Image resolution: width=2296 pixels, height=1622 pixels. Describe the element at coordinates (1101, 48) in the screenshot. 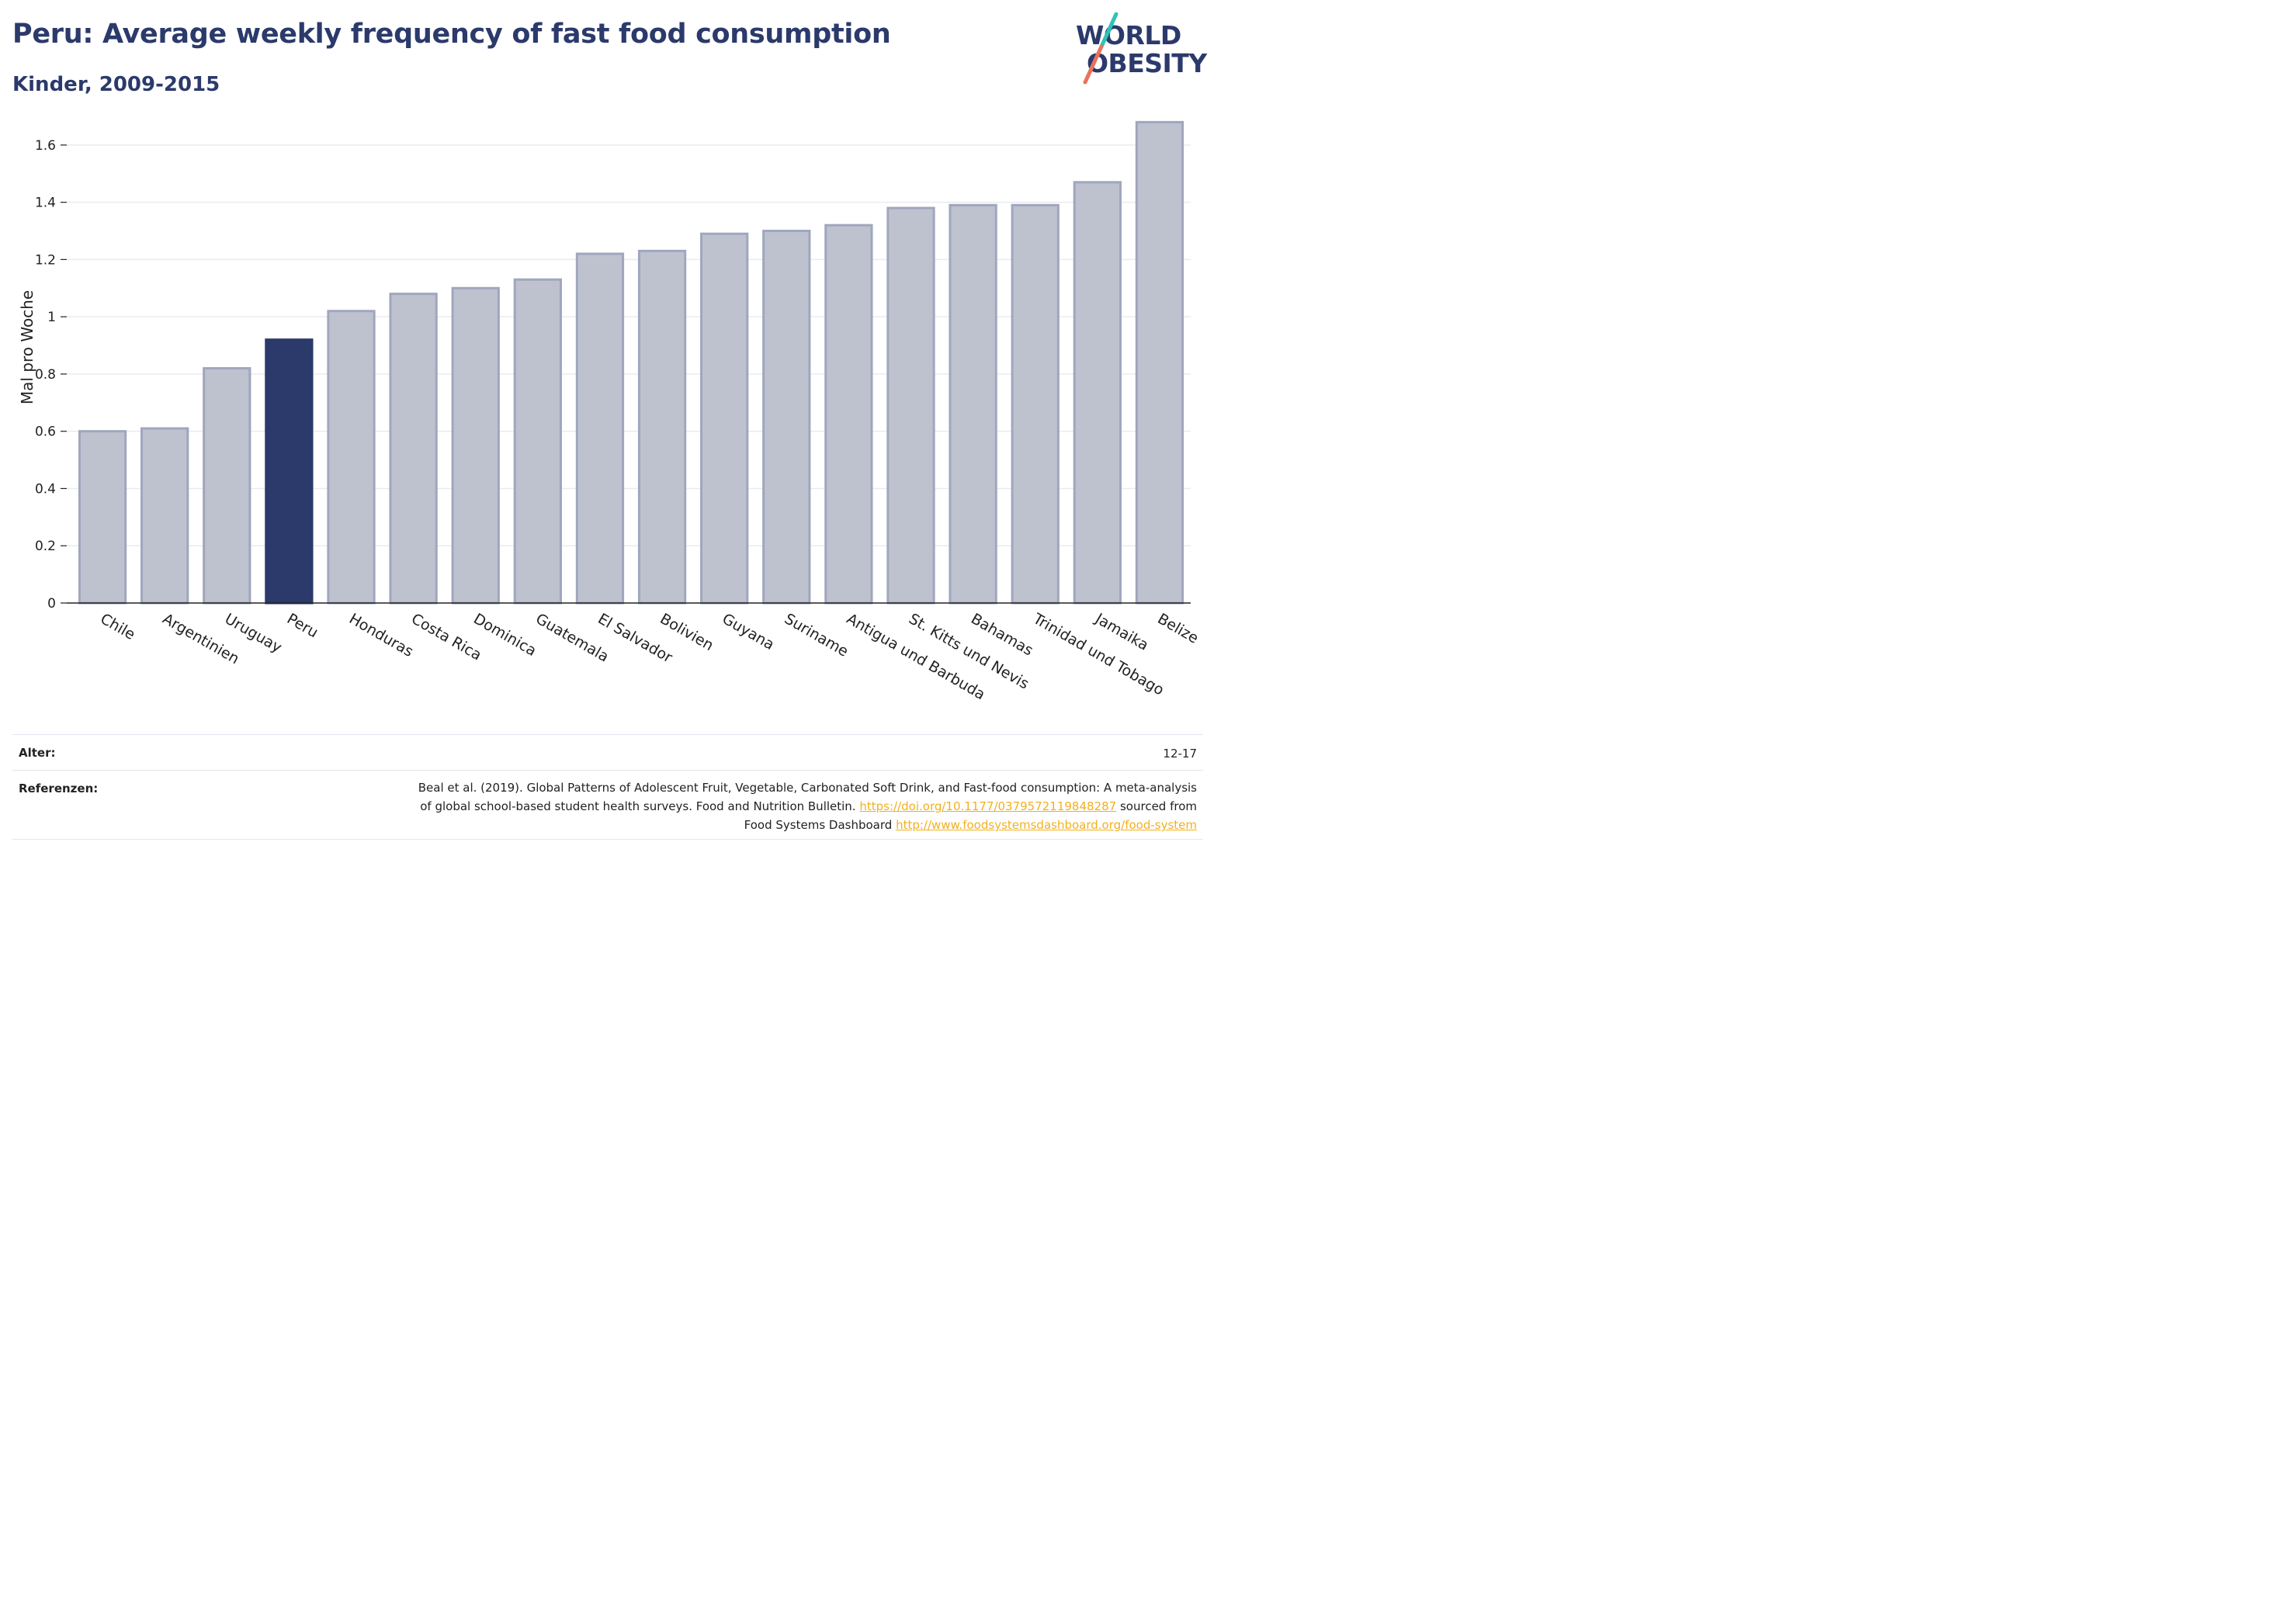

I see `logo-slash-icon` at that location.